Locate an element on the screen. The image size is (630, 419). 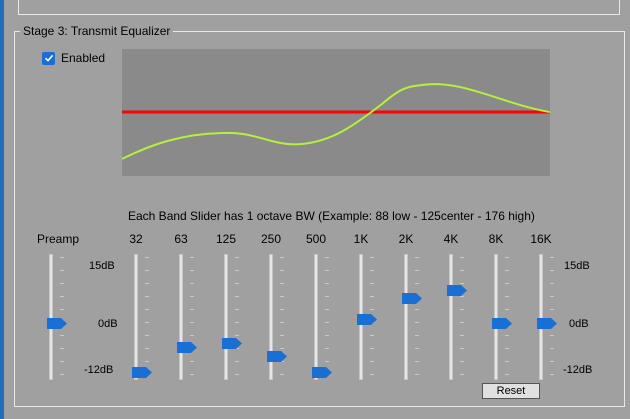
band-label-band-1k: 1K is located at coordinates (361, 239).